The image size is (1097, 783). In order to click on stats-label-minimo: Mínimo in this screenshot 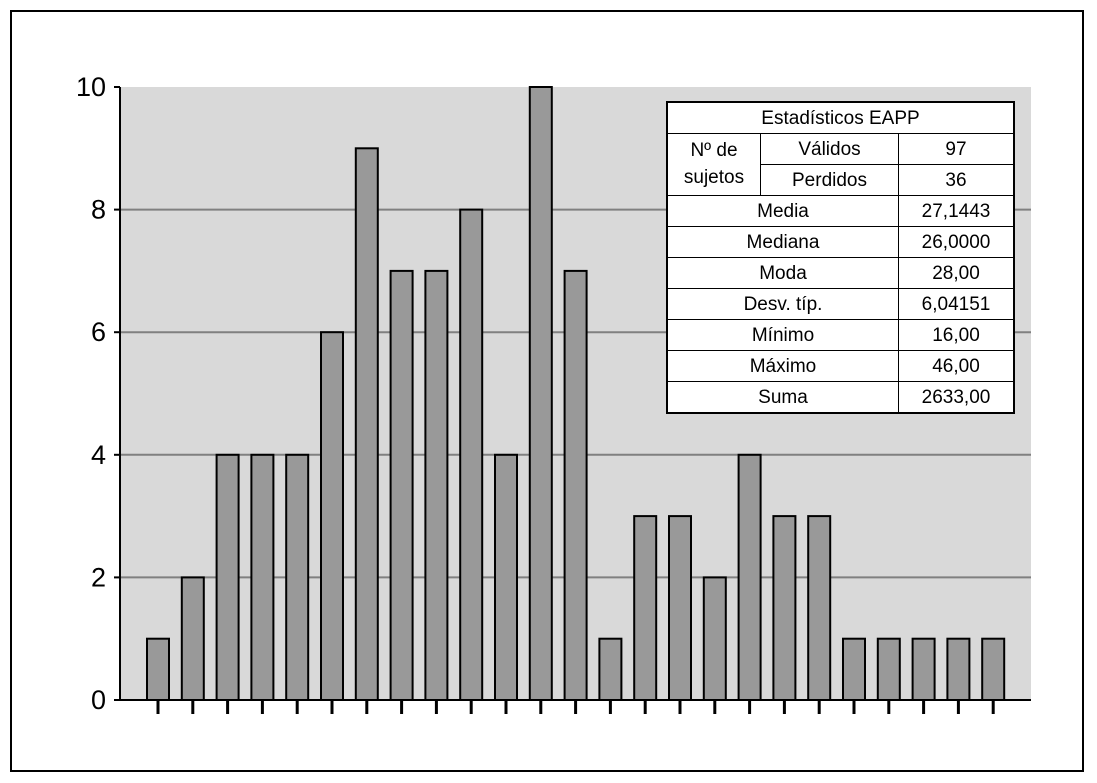, I will do `click(782, 335)`.